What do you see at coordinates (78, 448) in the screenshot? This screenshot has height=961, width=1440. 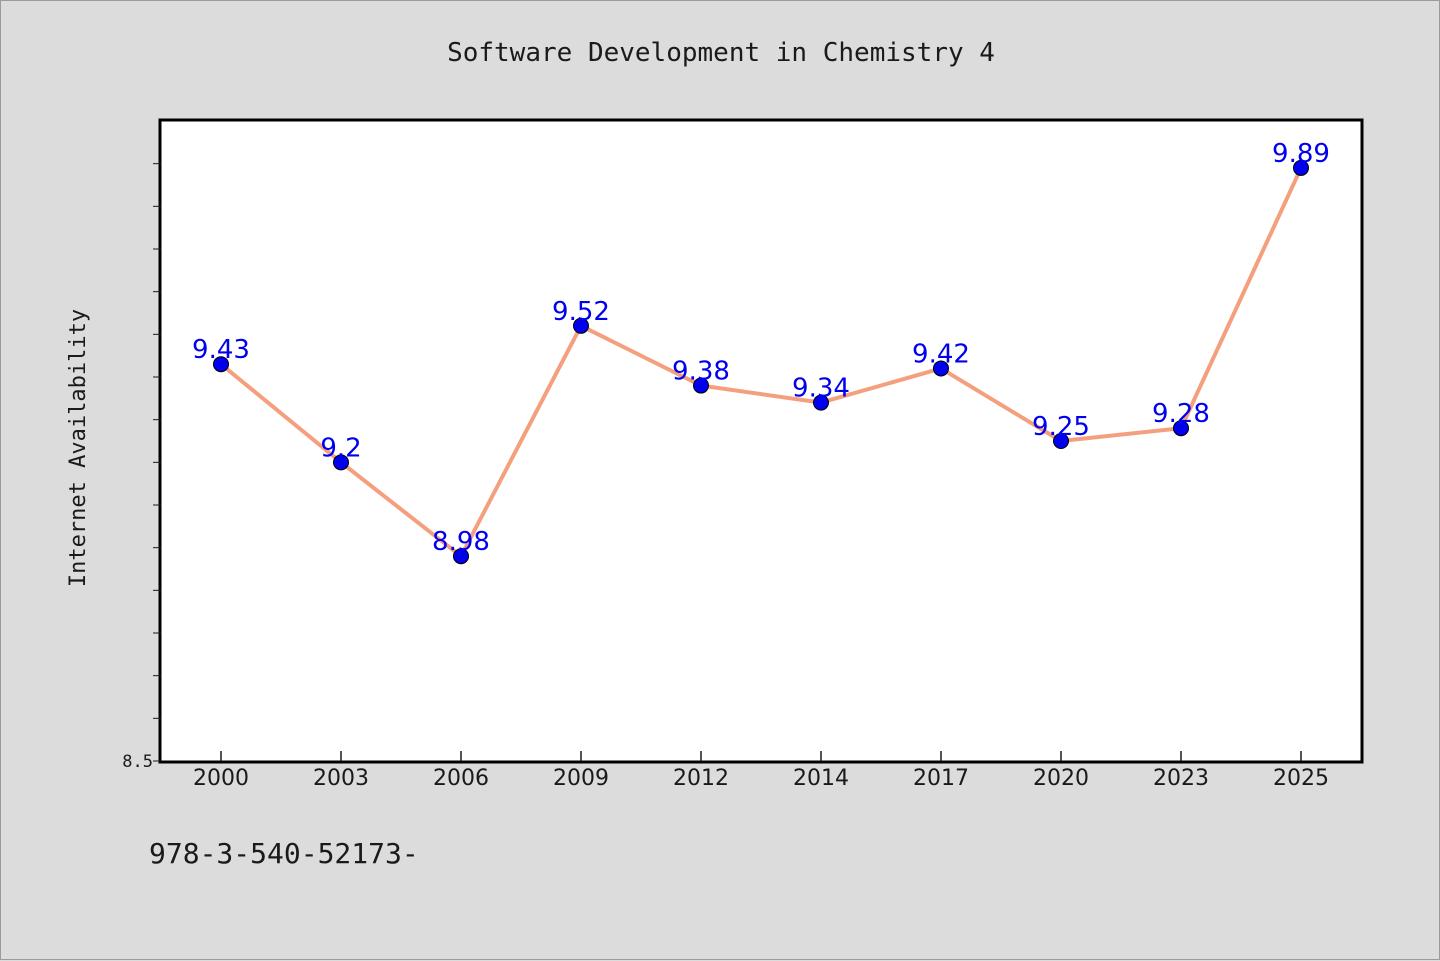 I see `y-axis-label: Internet Availability` at bounding box center [78, 448].